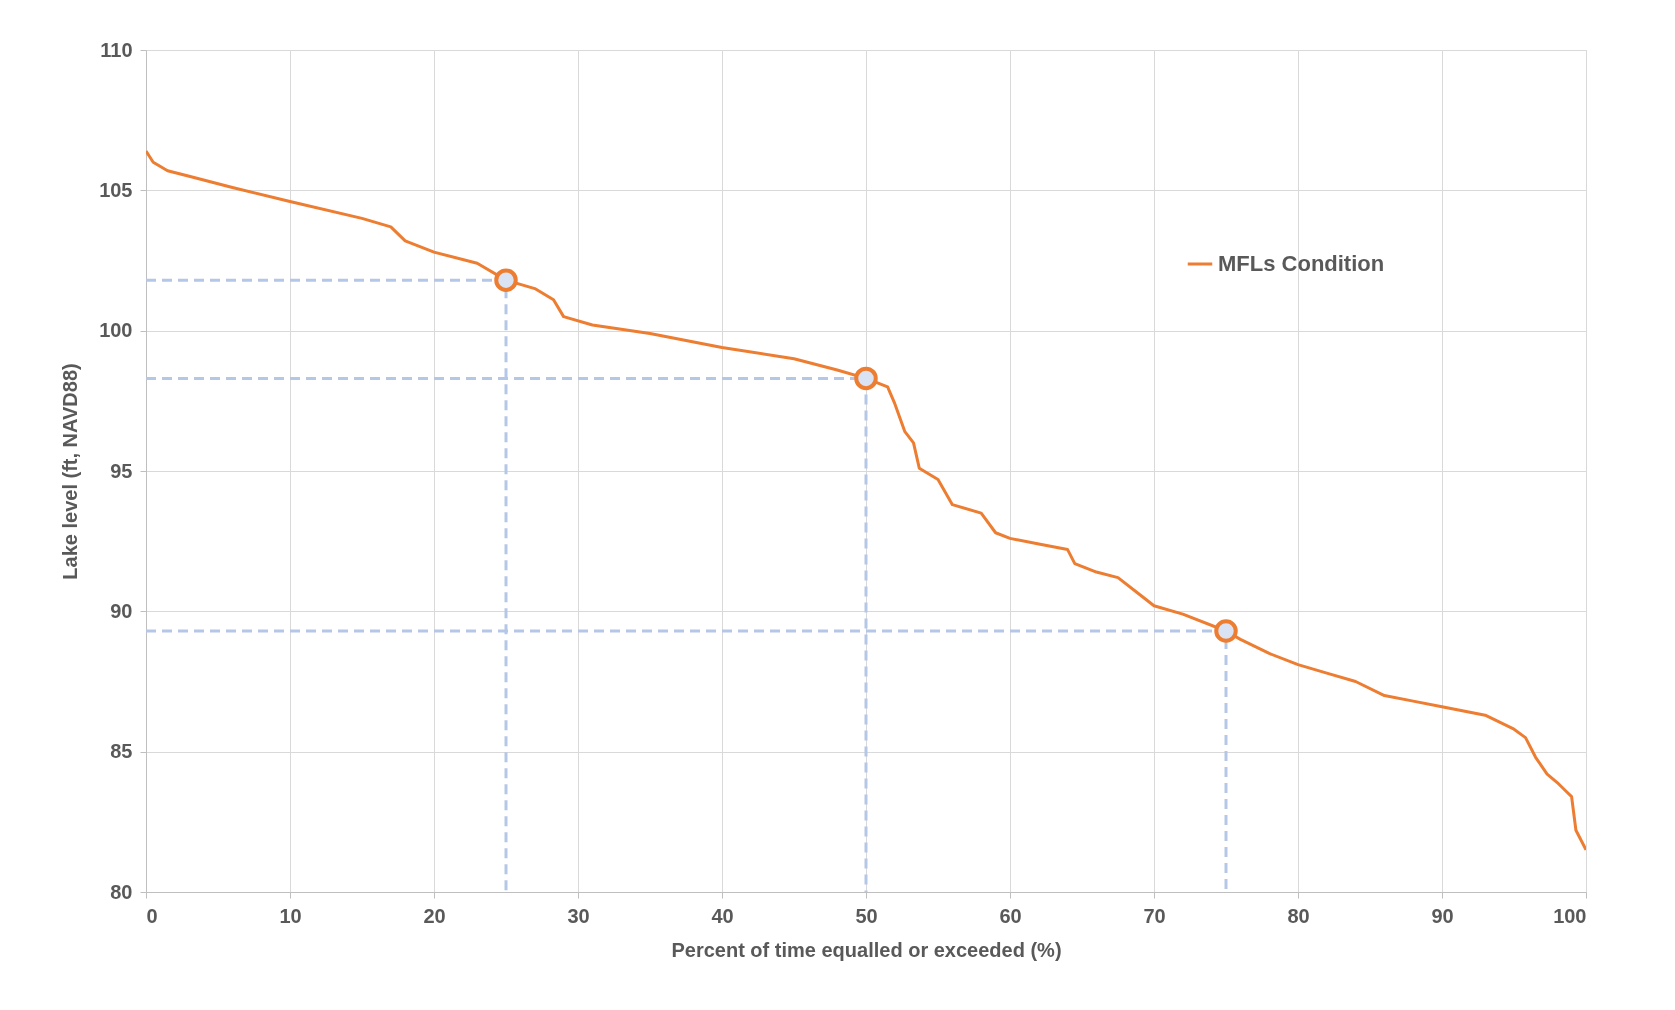  I want to click on x-tick-label: 60, so click(1010, 915).